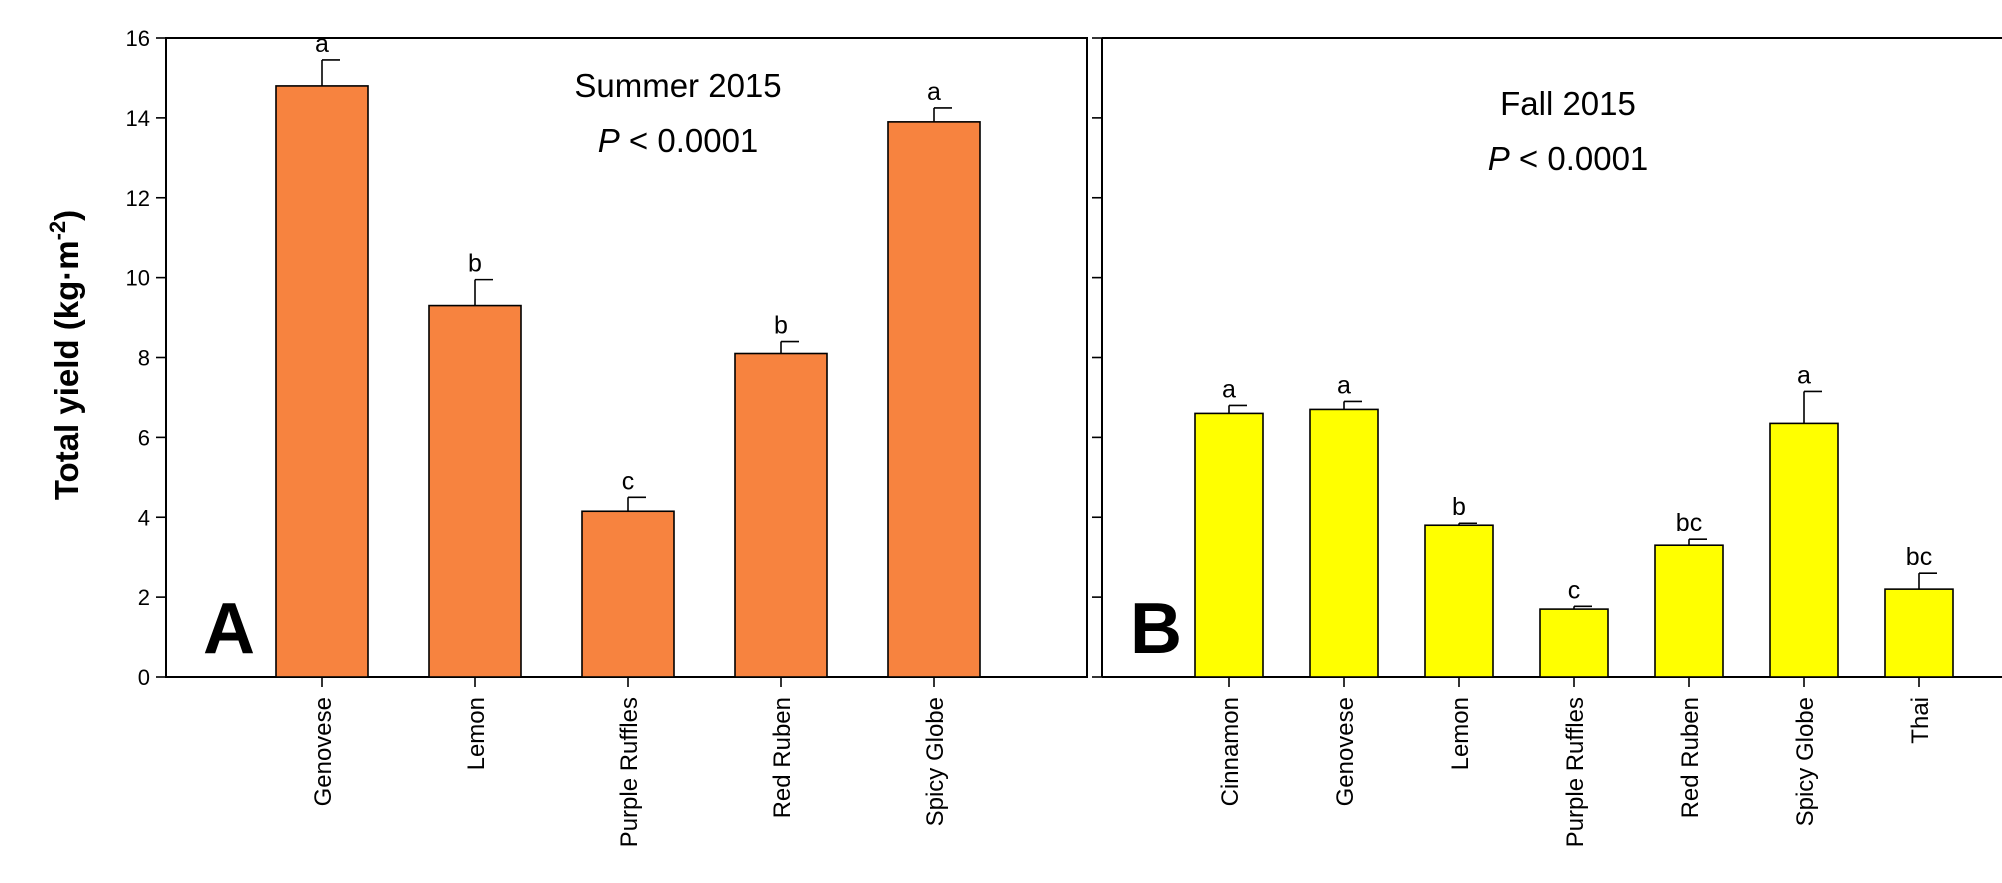  What do you see at coordinates (1579, 158) in the screenshot?
I see `panel-b-p-text: < 0.0001` at bounding box center [1579, 158].